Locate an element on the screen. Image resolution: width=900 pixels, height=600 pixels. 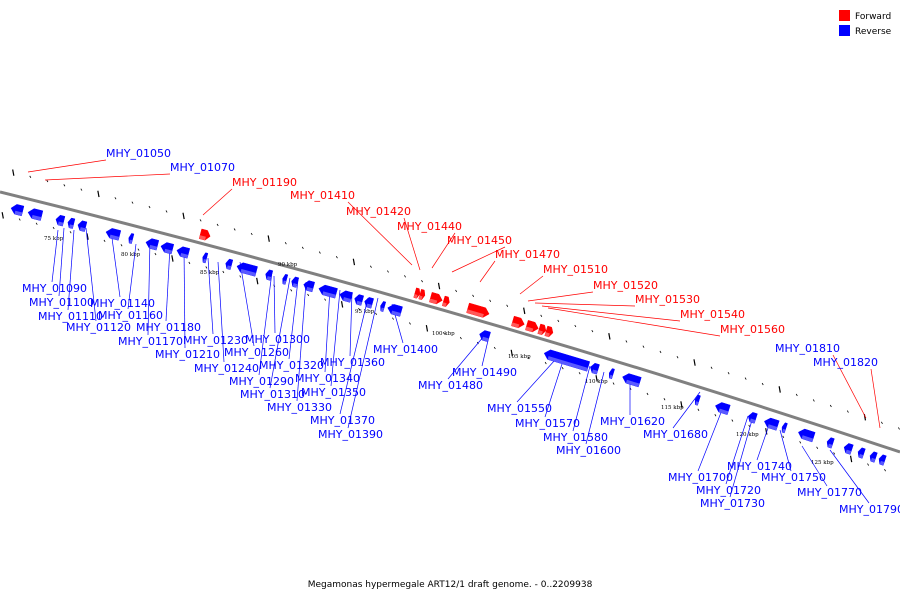
reverse-gene-label: MHY_01300 is located at coordinates (277, 339).